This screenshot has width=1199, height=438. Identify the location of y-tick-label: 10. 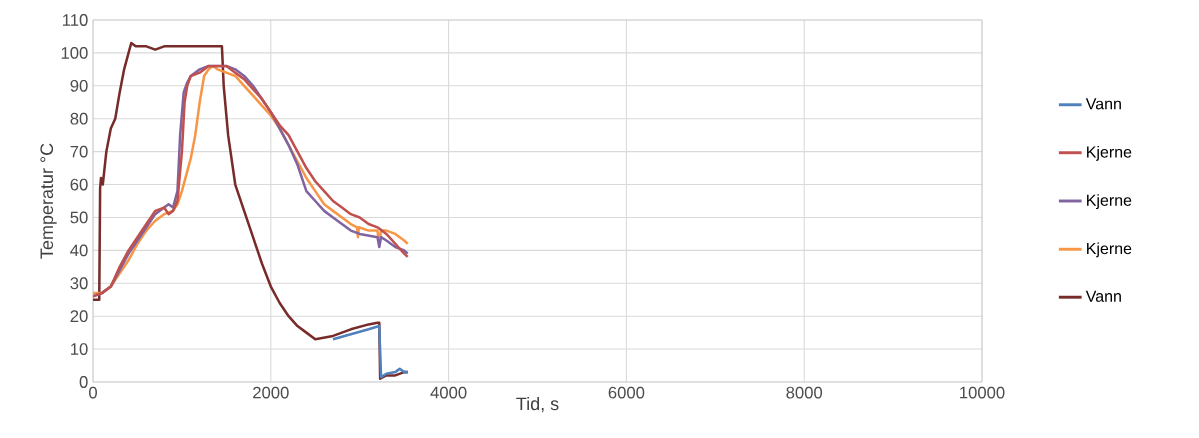
(79, 349).